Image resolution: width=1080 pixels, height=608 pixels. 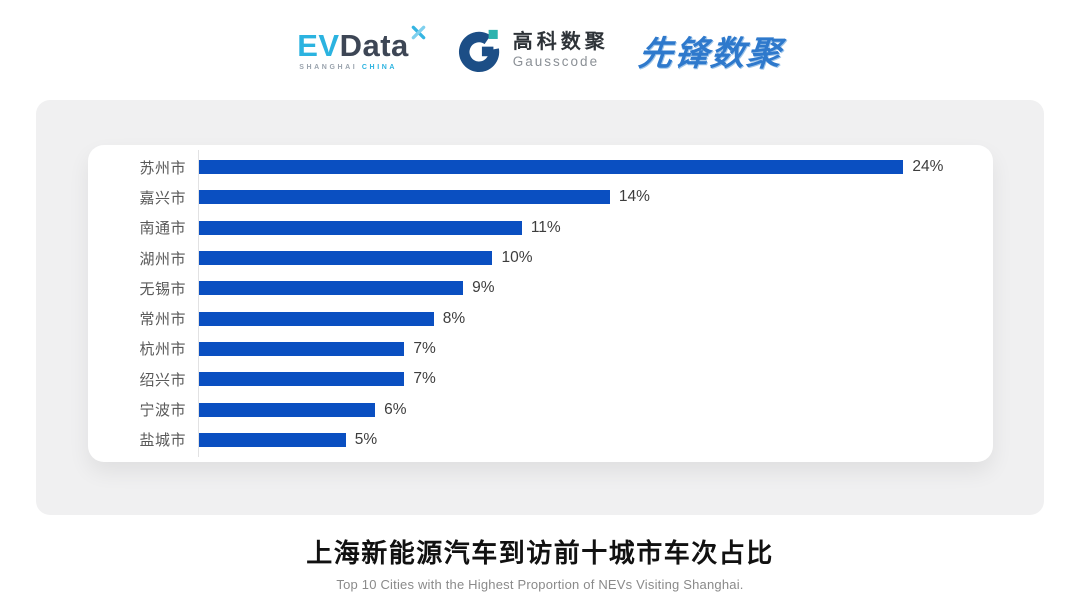 What do you see at coordinates (586, 440) in the screenshot?
I see `bar-zone: 5%` at bounding box center [586, 440].